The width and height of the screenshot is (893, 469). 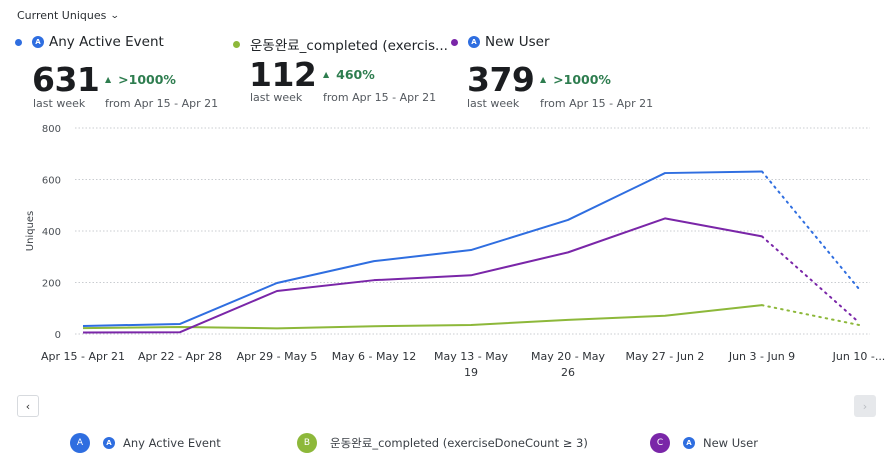 I want to click on summary-card-a: A Any Active Event, so click(x=89, y=42).